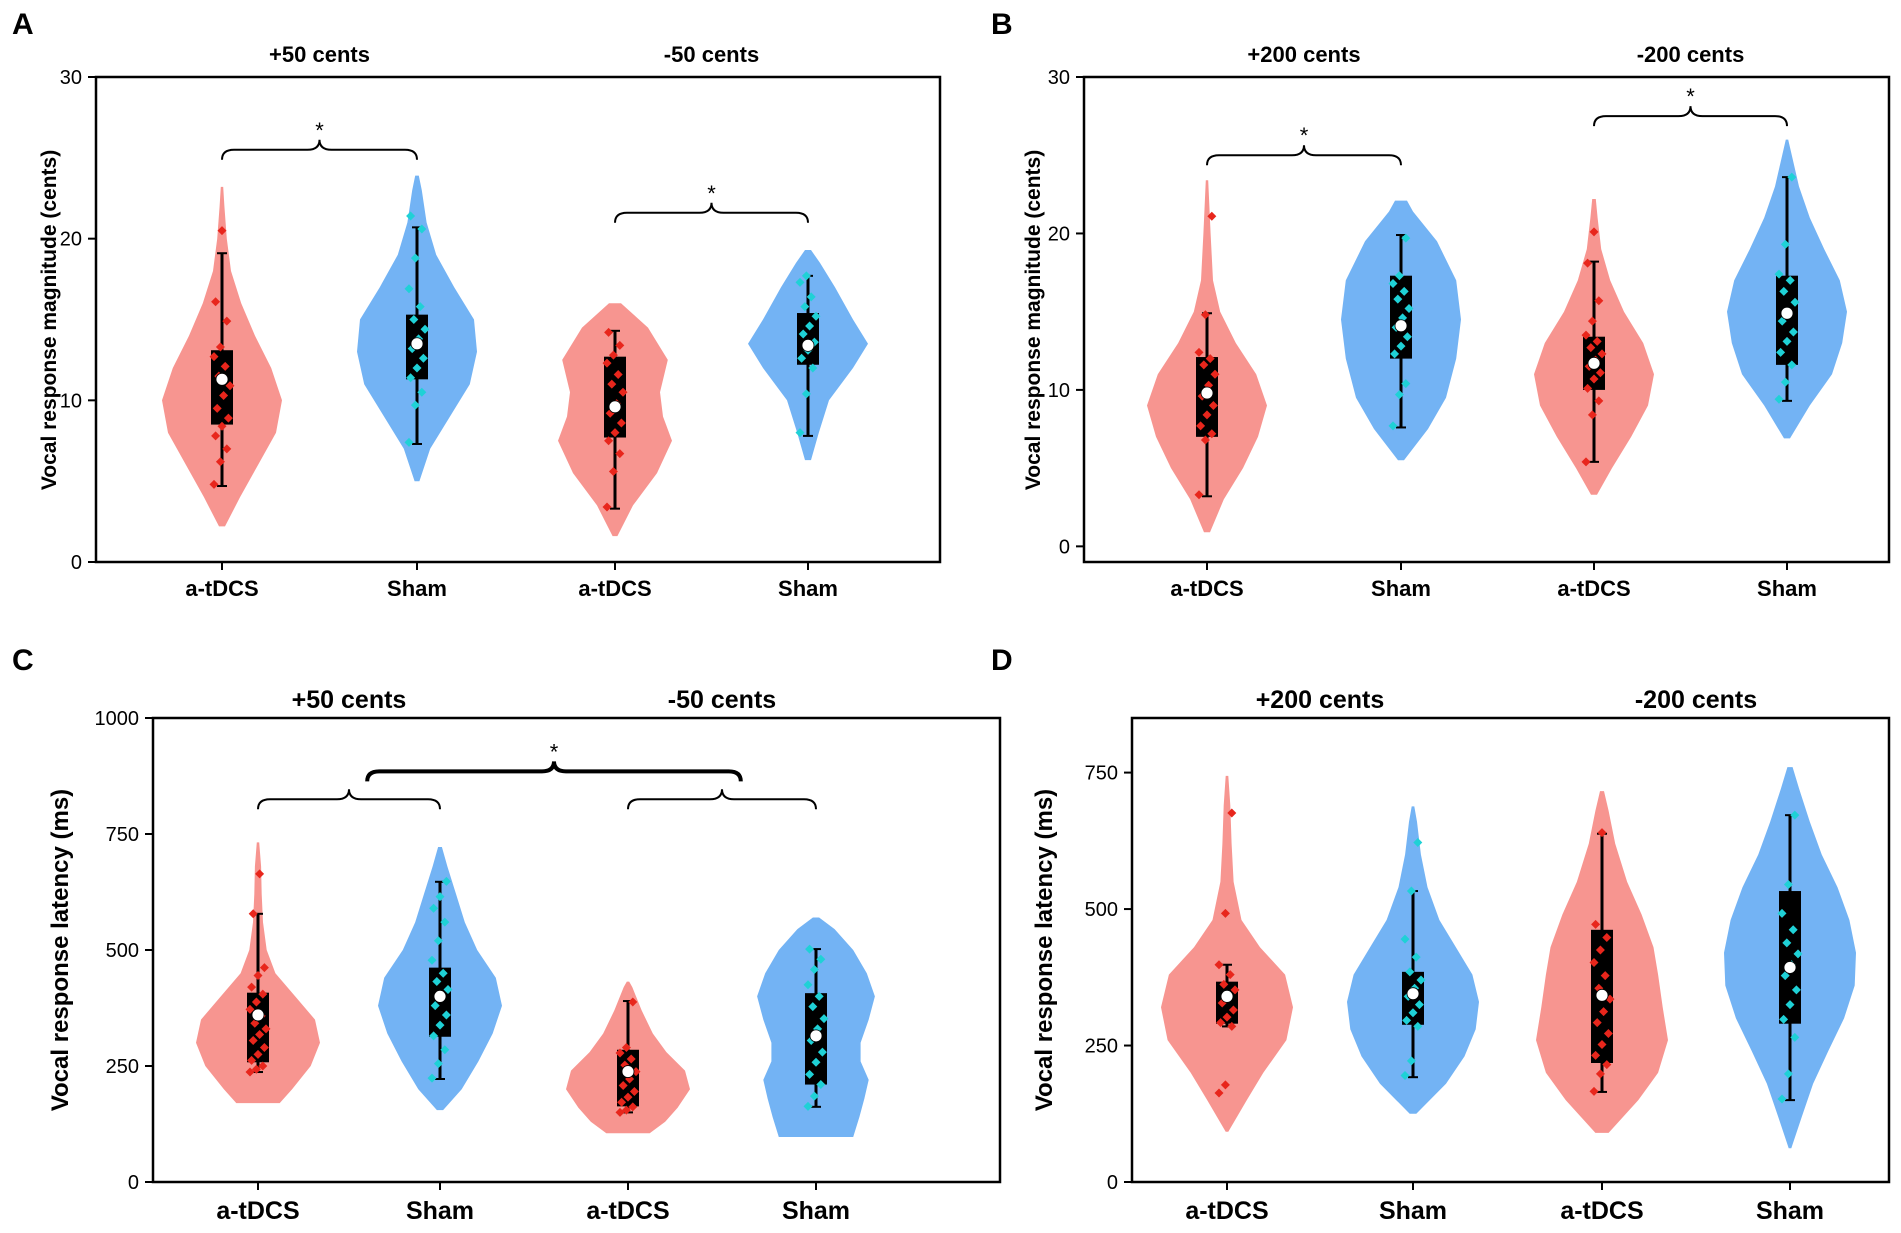 The width and height of the screenshot is (1901, 1233). I want to click on y-tick-label: 10, so click(1059, 391).